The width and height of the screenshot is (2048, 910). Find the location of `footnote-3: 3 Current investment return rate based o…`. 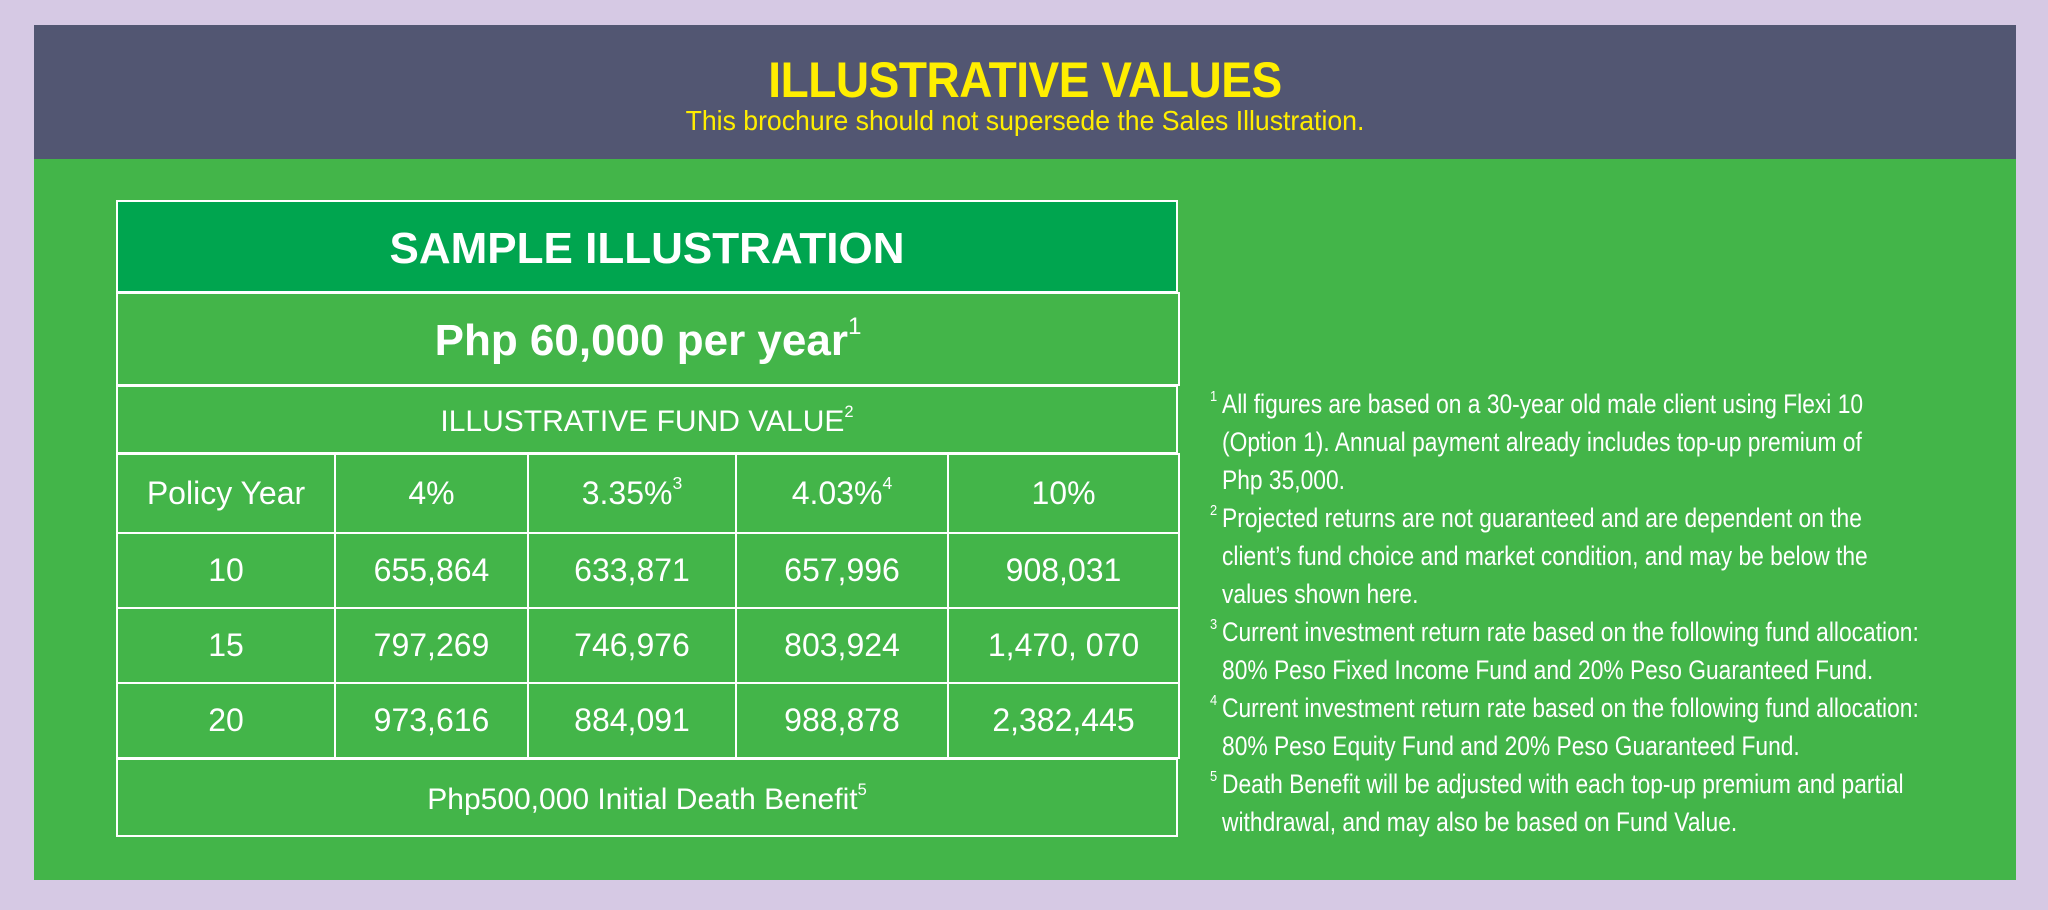

footnote-3: 3 Current investment return rate based o… is located at coordinates (1597, 651).